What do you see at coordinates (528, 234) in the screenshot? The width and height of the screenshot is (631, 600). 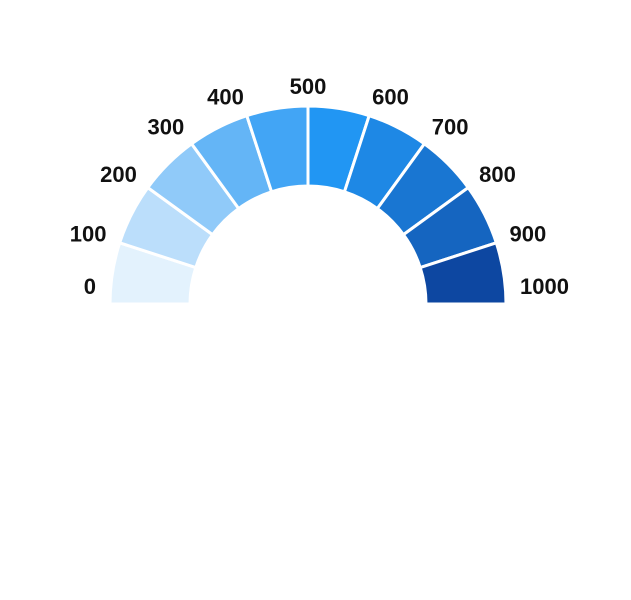 I see `tick-label-900: 900` at bounding box center [528, 234].